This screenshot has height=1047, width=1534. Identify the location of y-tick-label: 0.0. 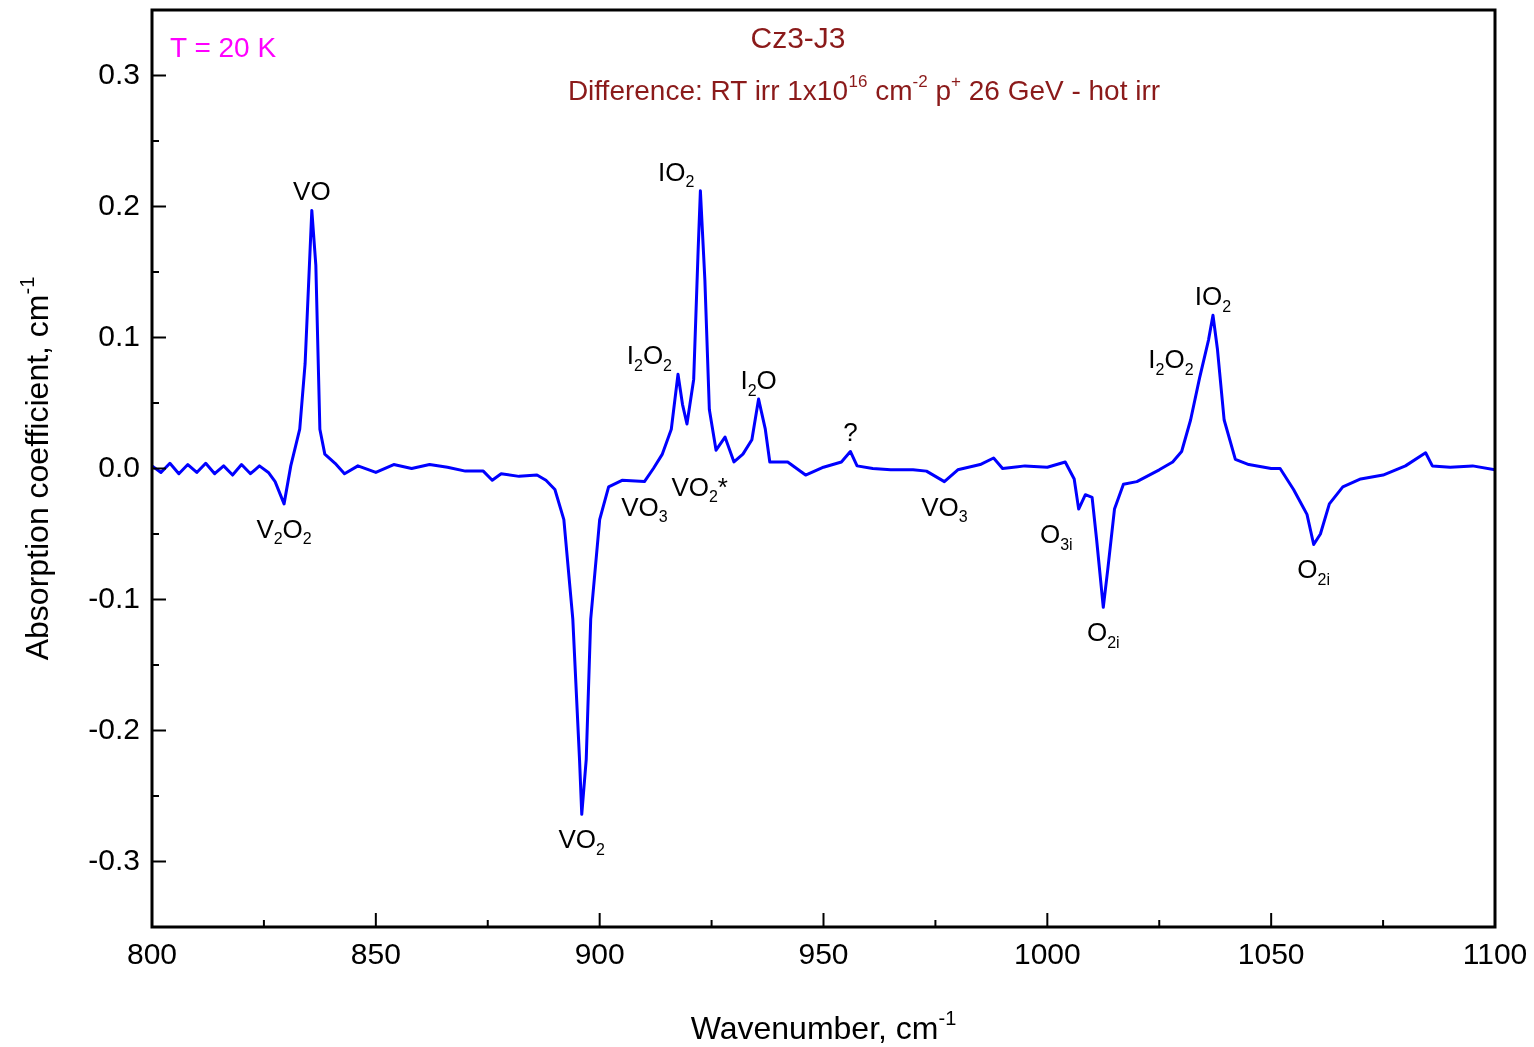
(119, 466).